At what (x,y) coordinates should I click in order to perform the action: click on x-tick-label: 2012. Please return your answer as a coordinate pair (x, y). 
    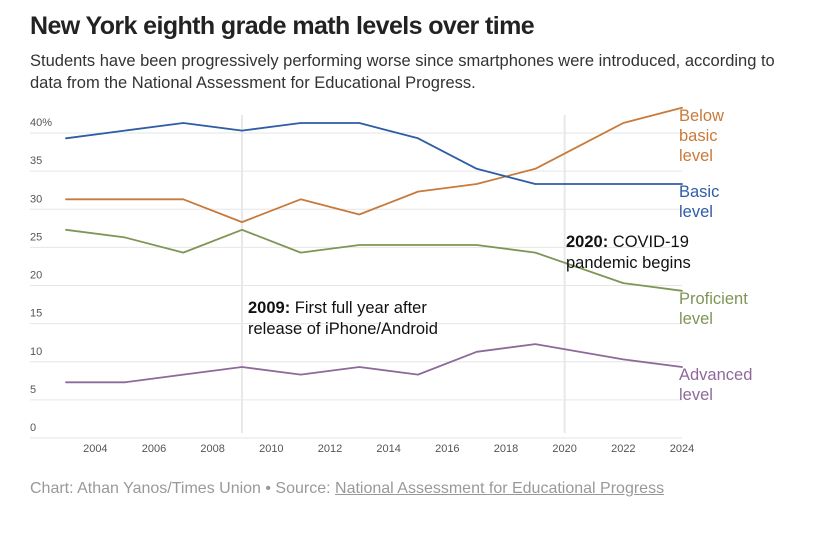
    Looking at the image, I should click on (330, 449).